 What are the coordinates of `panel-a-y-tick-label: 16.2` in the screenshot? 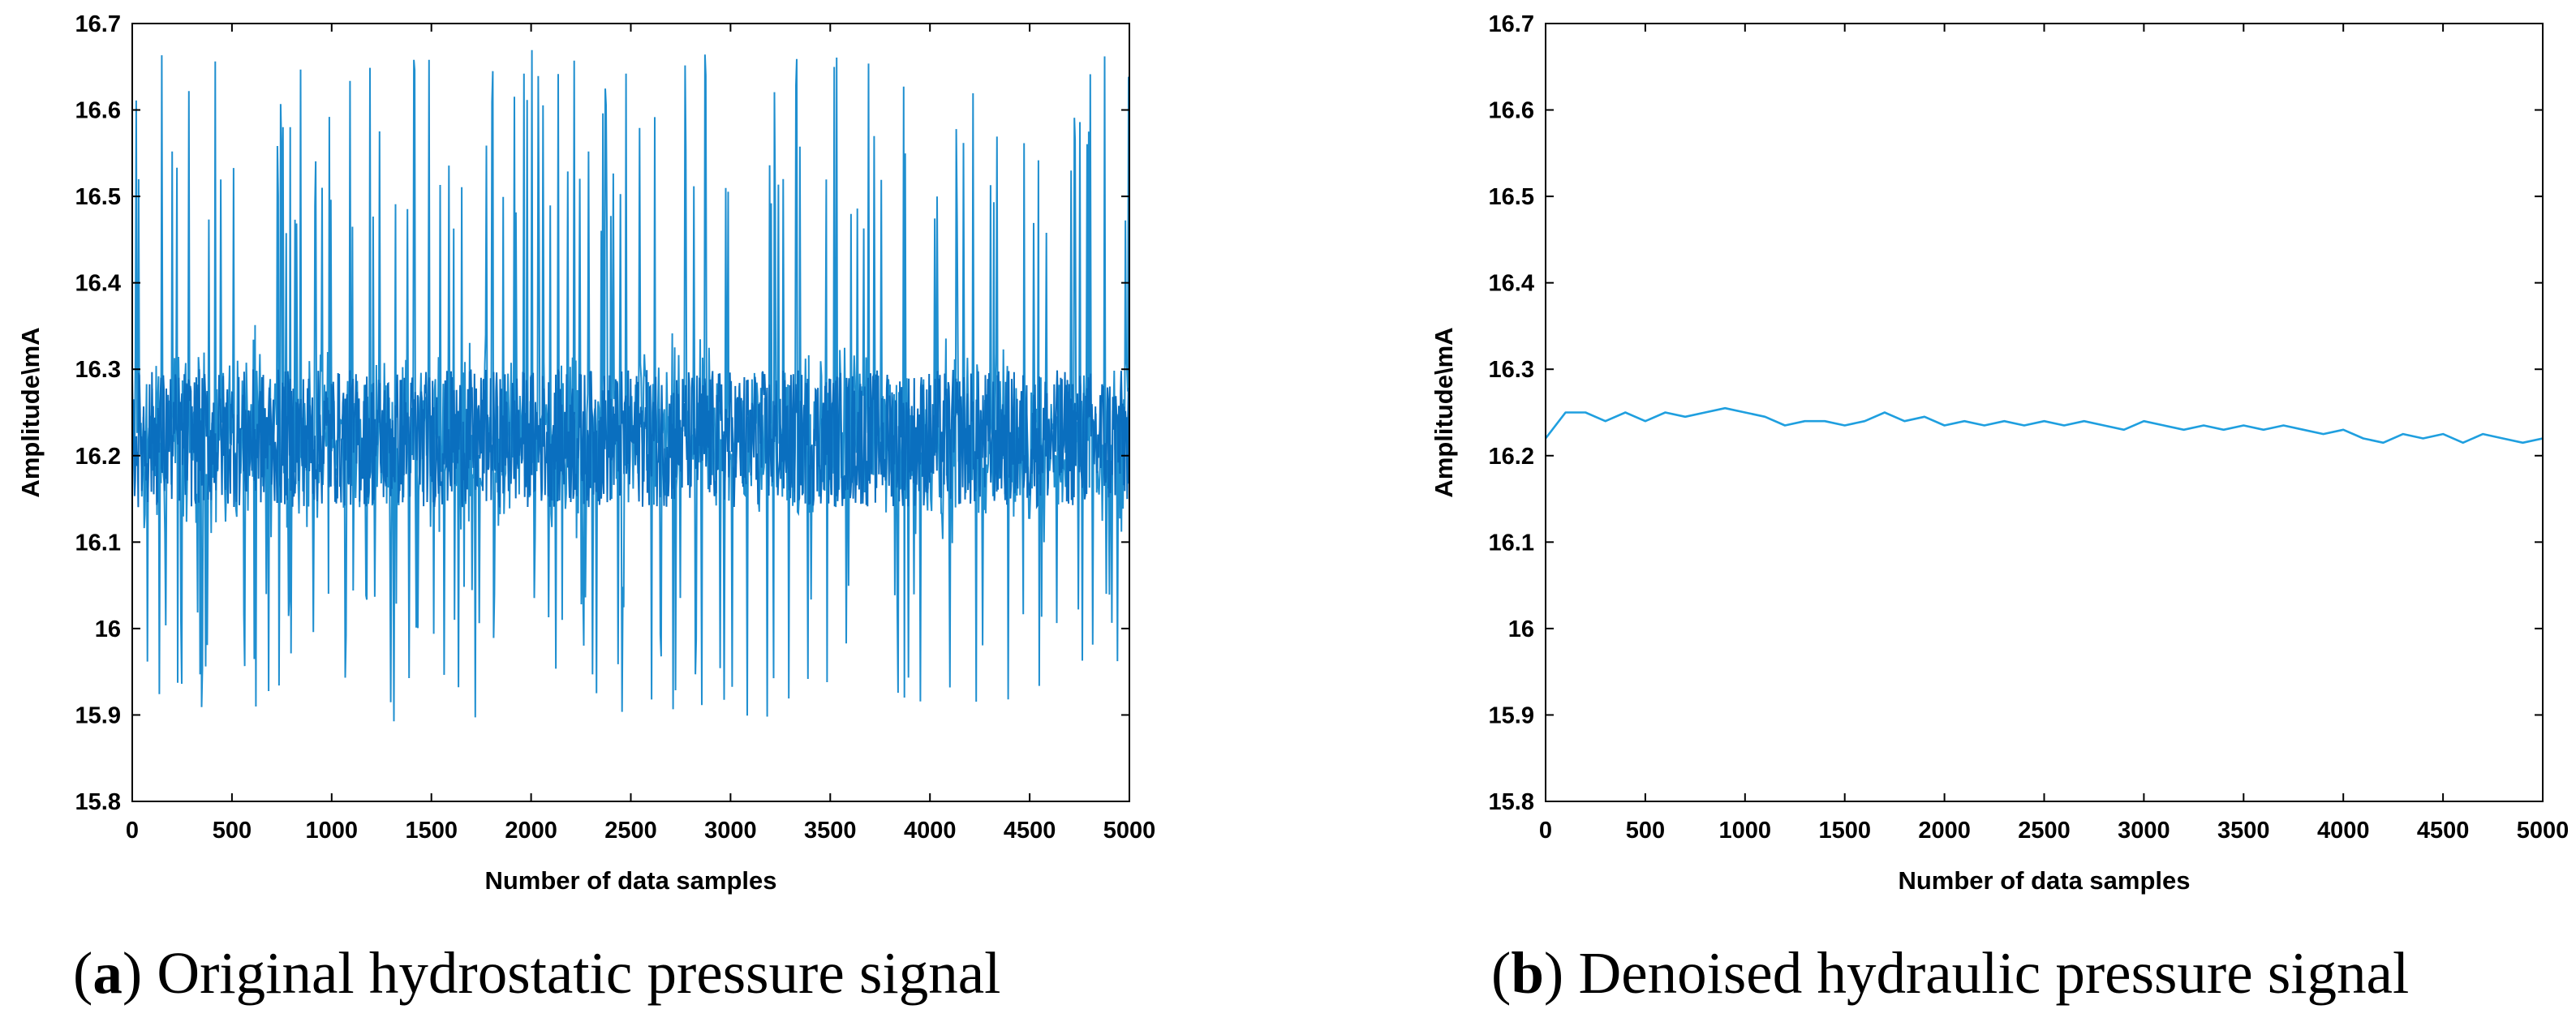 It's located at (98, 457).